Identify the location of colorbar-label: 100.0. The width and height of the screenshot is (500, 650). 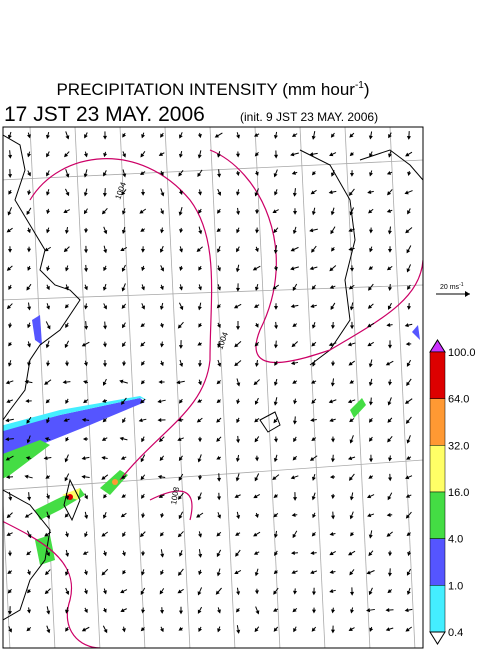
(462, 353).